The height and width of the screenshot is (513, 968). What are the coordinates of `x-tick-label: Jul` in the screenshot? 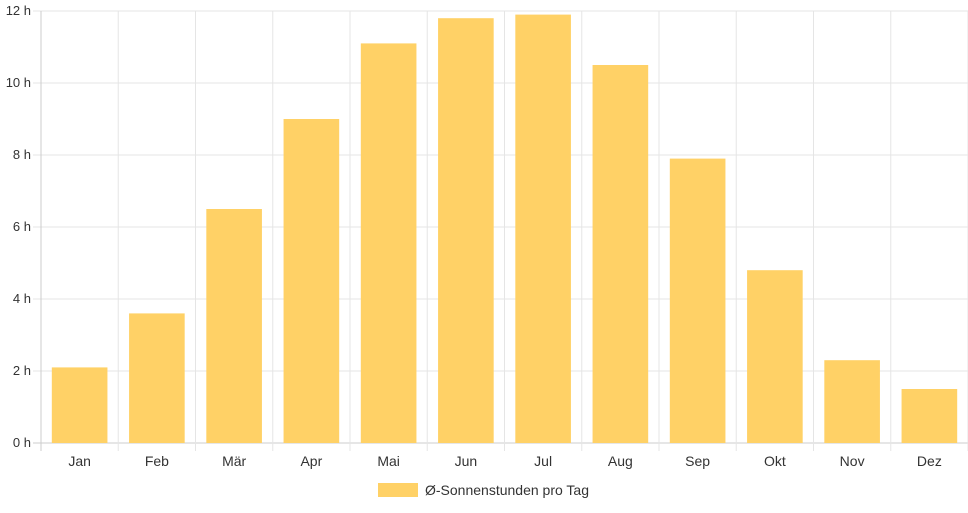 It's located at (543, 461).